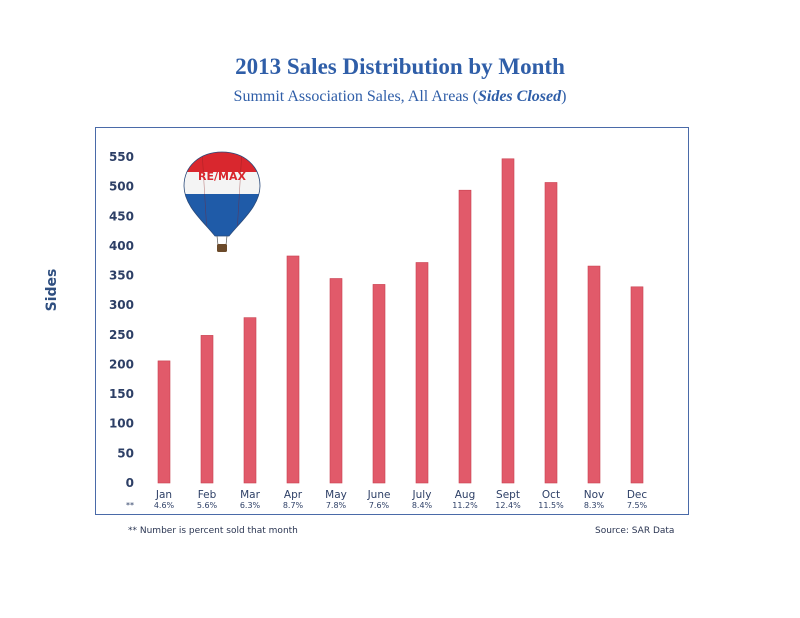 The height and width of the screenshot is (618, 800). Describe the element at coordinates (121, 320) in the screenshot. I see `y-axis-ticks: 0 50 100 150 200 250 300 350 400 450 500 550` at that location.